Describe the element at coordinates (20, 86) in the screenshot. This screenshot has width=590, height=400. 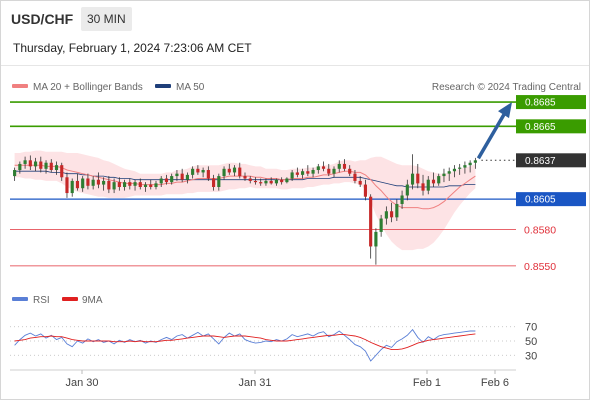
I see `ma20-legend-swatch` at that location.